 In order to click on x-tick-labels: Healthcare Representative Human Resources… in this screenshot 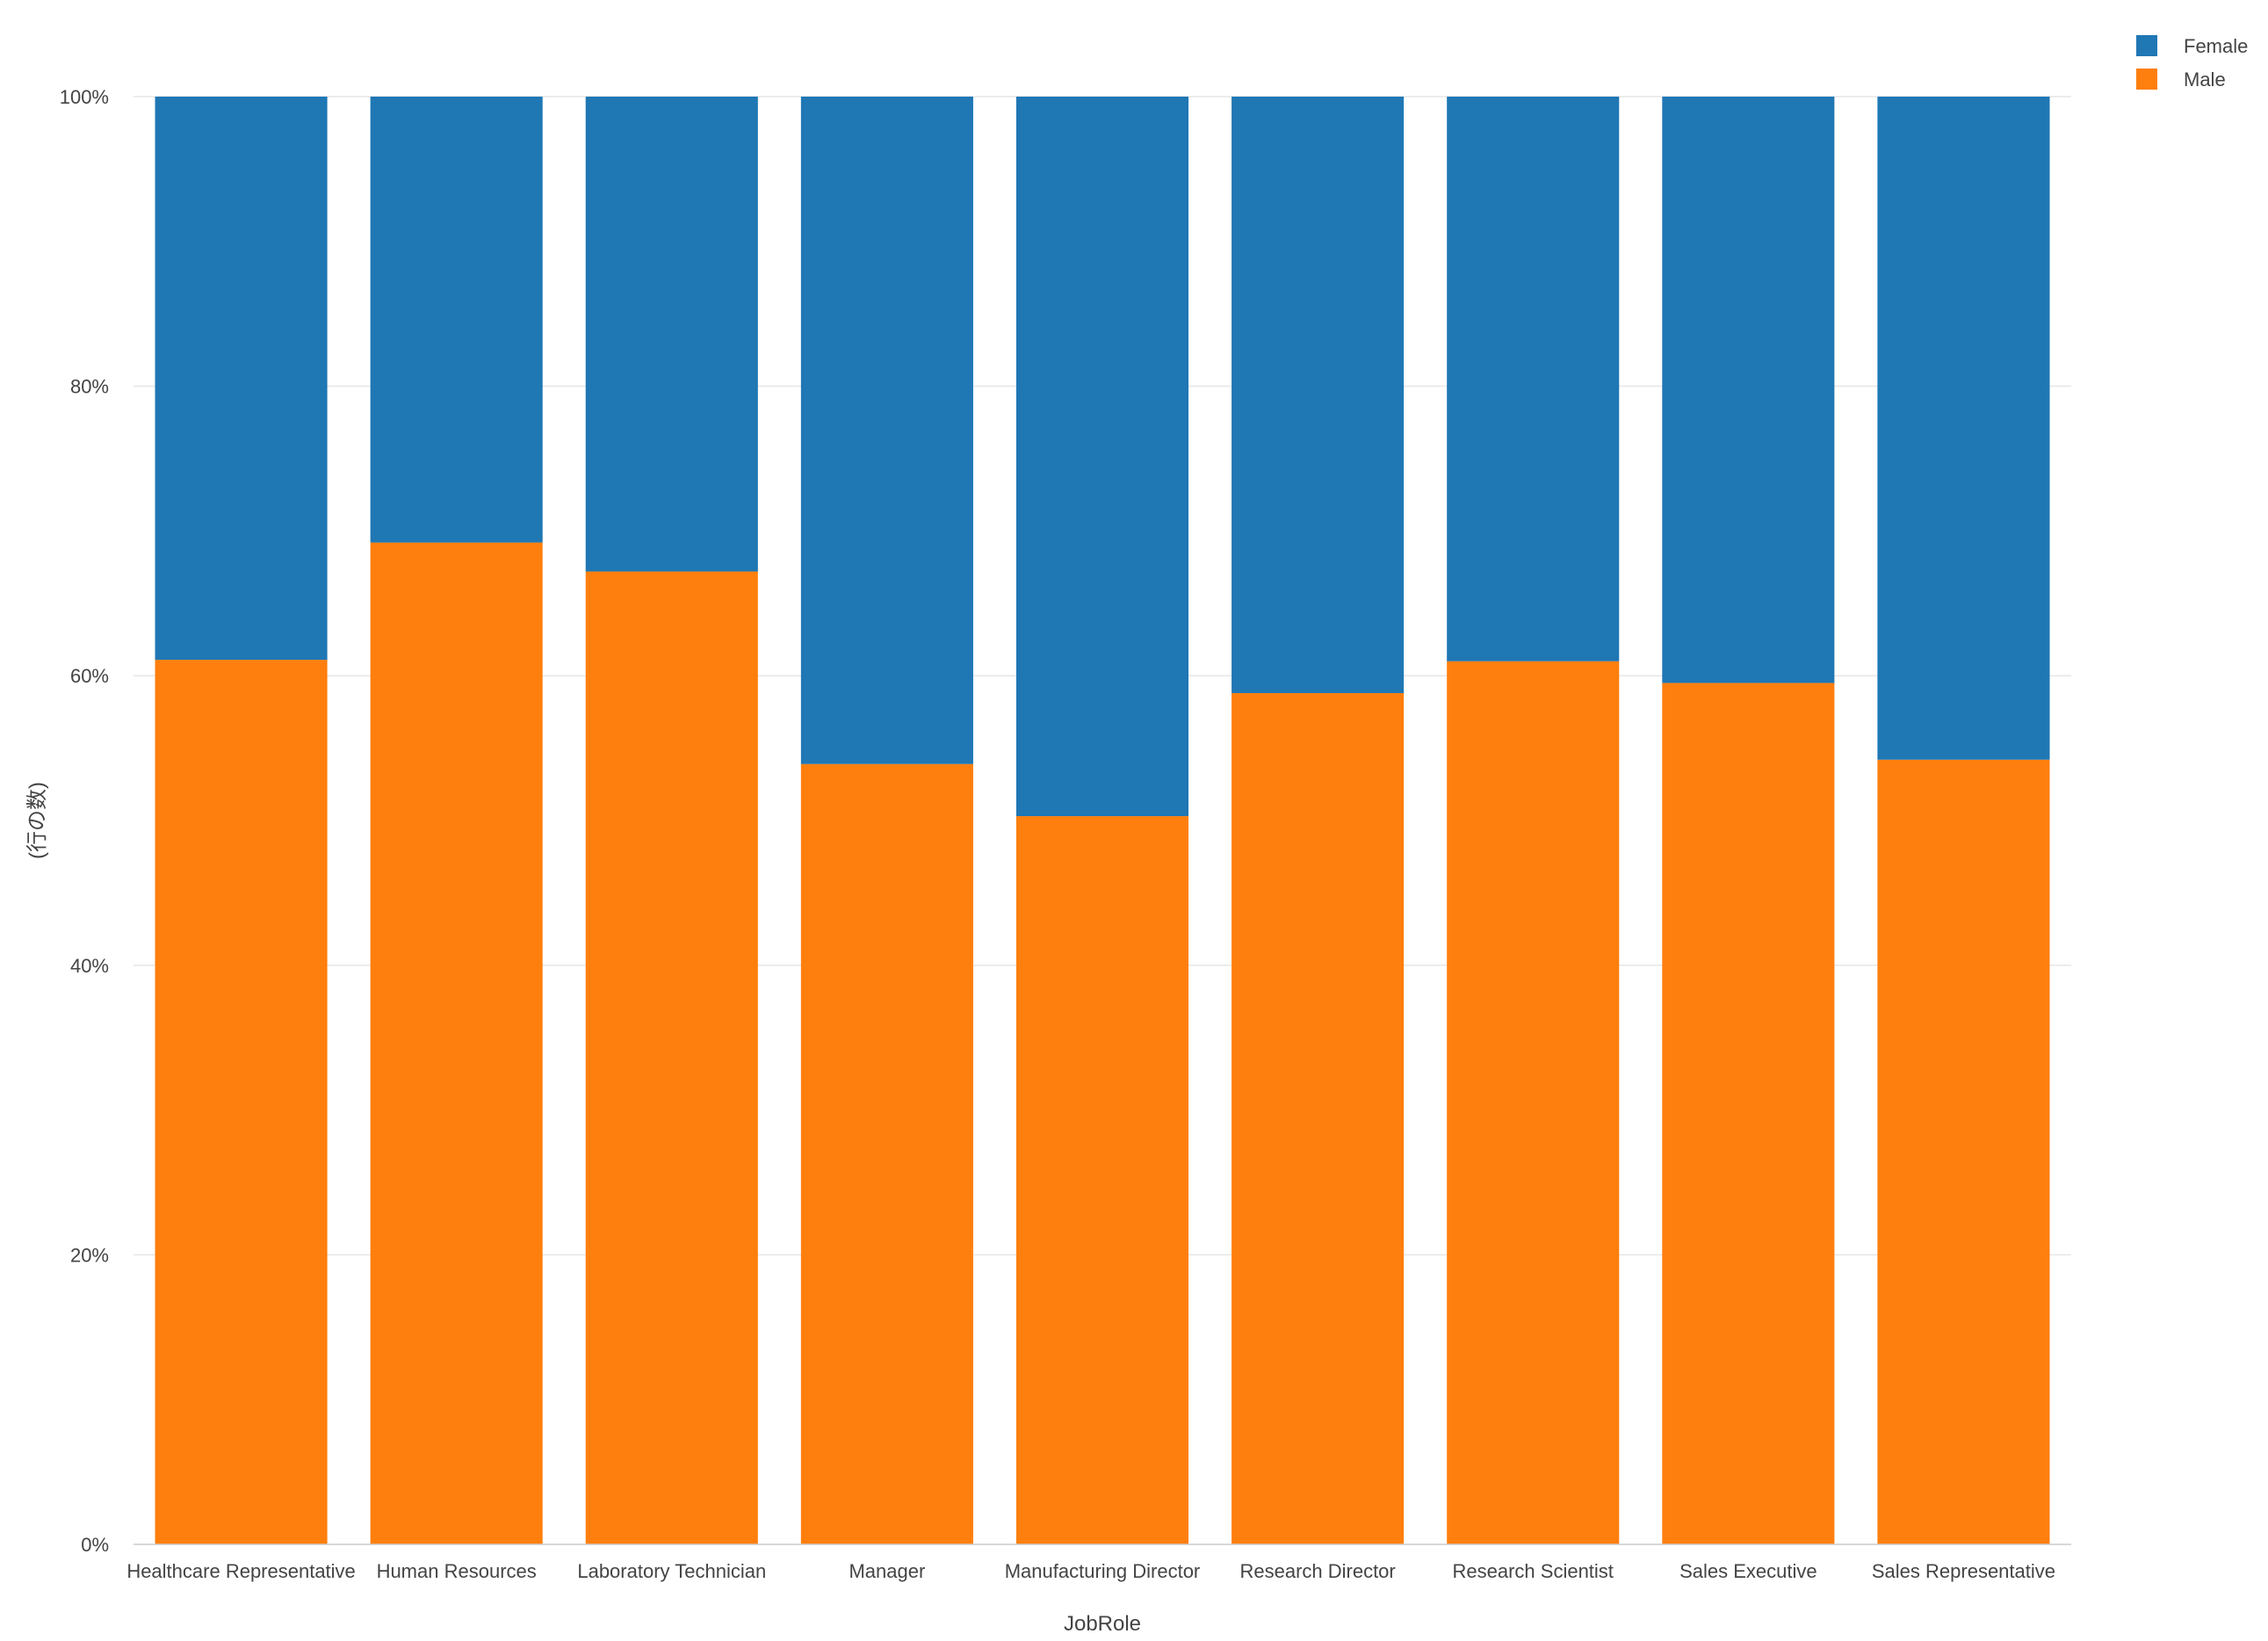, I will do `click(1091, 1571)`.